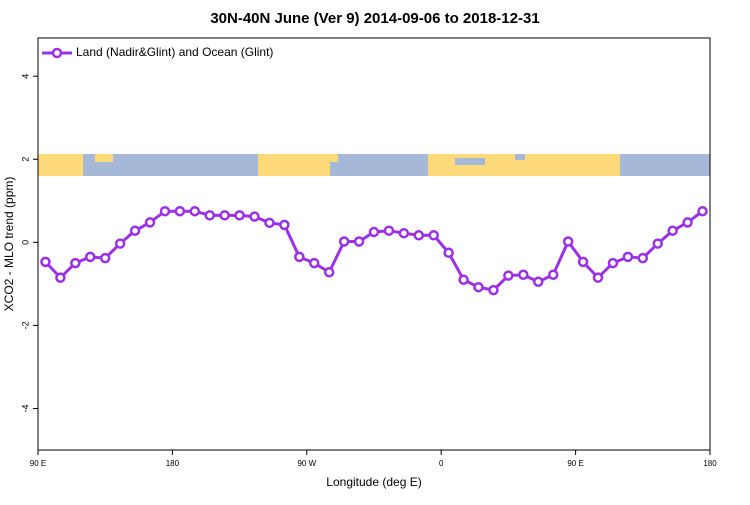 The image size is (750, 505). Describe the element at coordinates (306, 463) in the screenshot. I see `x-tick-label: 90 W` at that location.